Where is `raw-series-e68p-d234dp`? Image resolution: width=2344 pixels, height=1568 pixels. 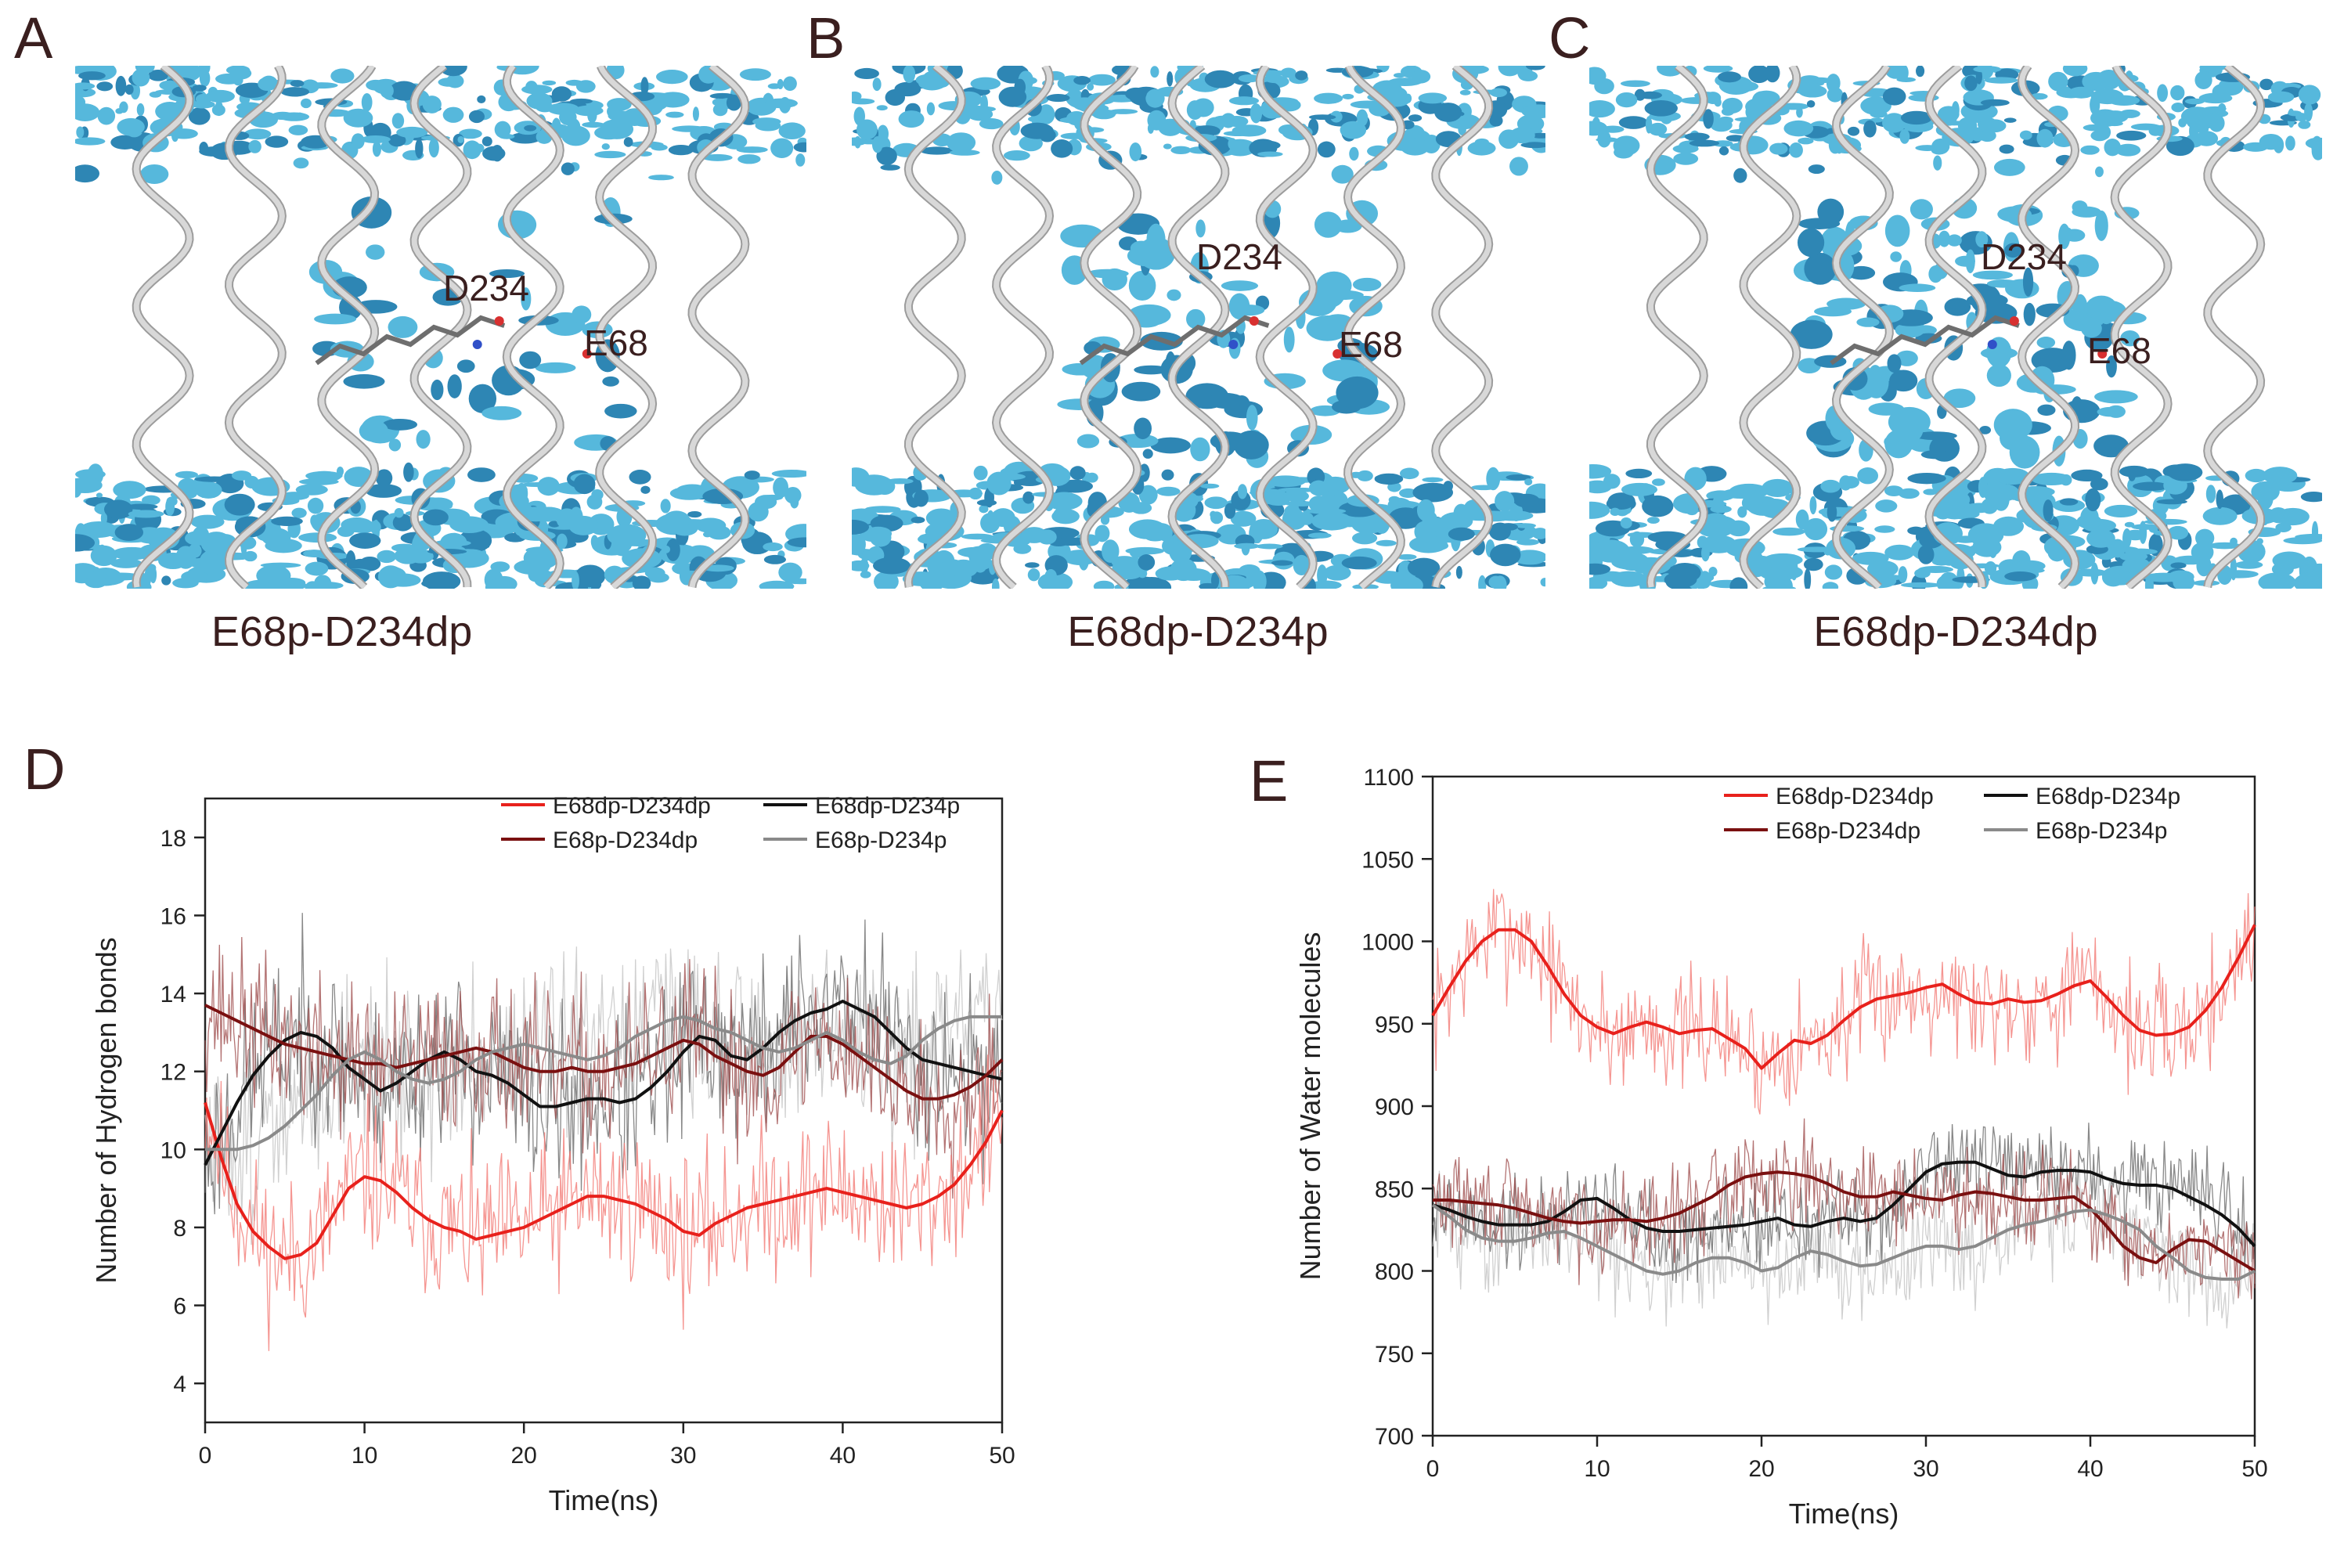 raw-series-e68p-d234dp is located at coordinates (603, 1067).